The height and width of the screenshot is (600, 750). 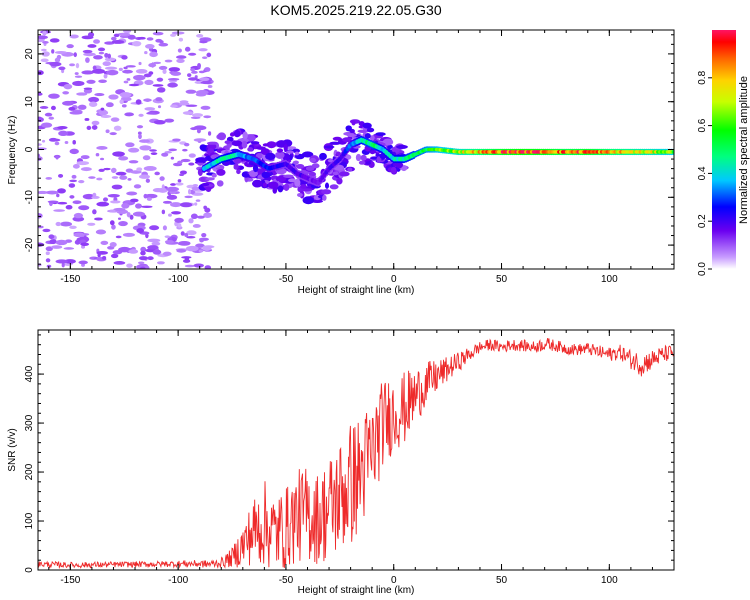 What do you see at coordinates (70, 279) in the screenshot?
I see `x-tick-label: -150` at bounding box center [70, 279].